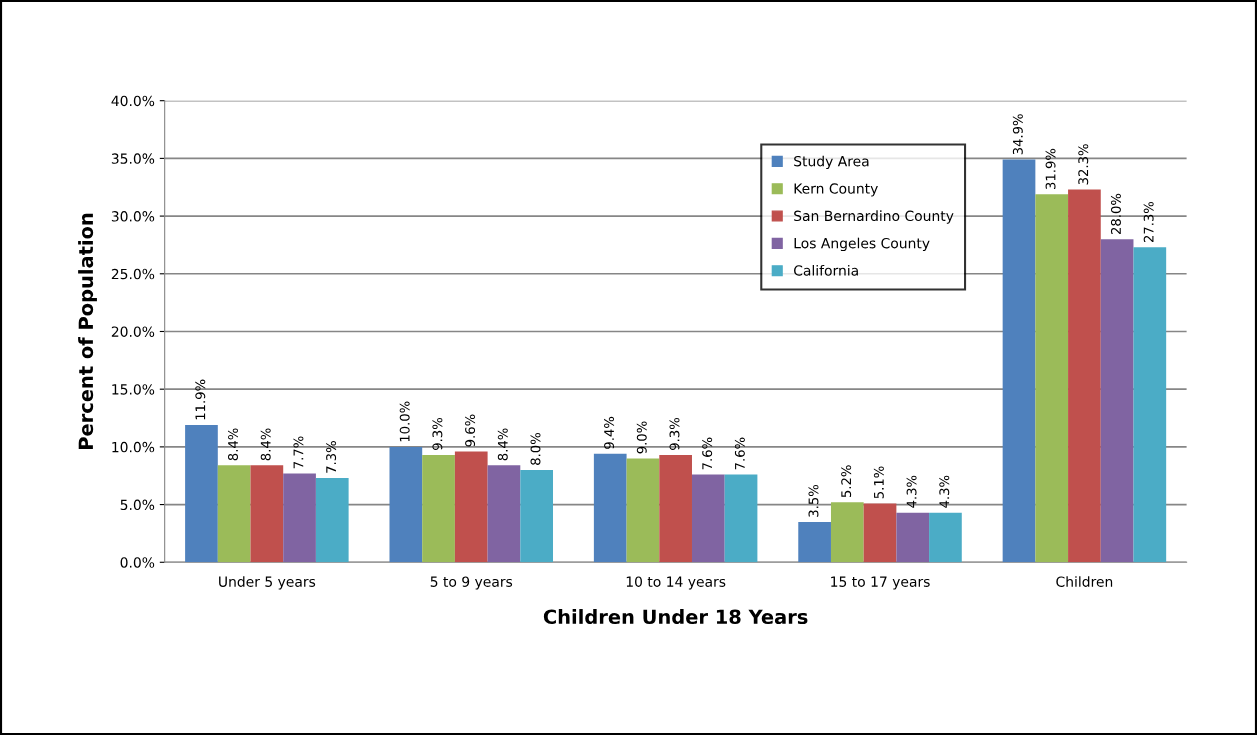  Describe the element at coordinates (880, 583) in the screenshot. I see `x-tick-label: 15 to 17 years` at that location.